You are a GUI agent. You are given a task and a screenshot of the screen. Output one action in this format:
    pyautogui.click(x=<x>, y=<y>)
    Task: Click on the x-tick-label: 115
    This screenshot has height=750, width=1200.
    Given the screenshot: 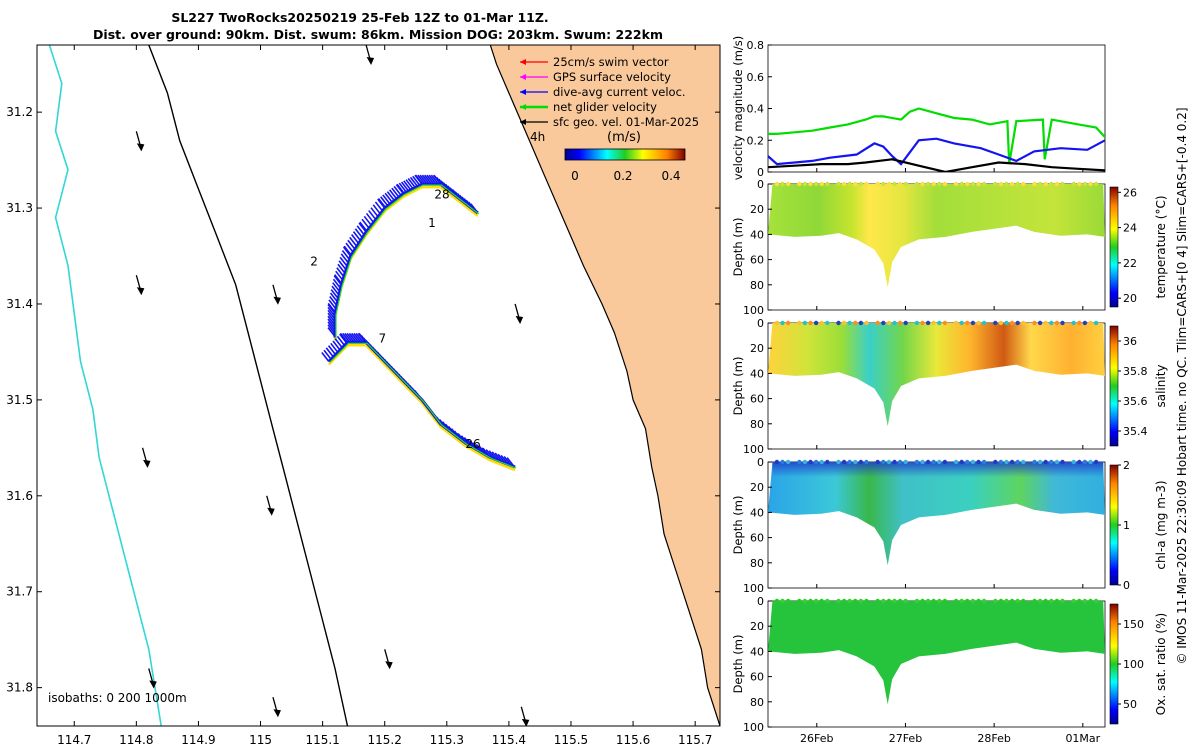 What is the action you would take?
    pyautogui.click(x=260, y=740)
    